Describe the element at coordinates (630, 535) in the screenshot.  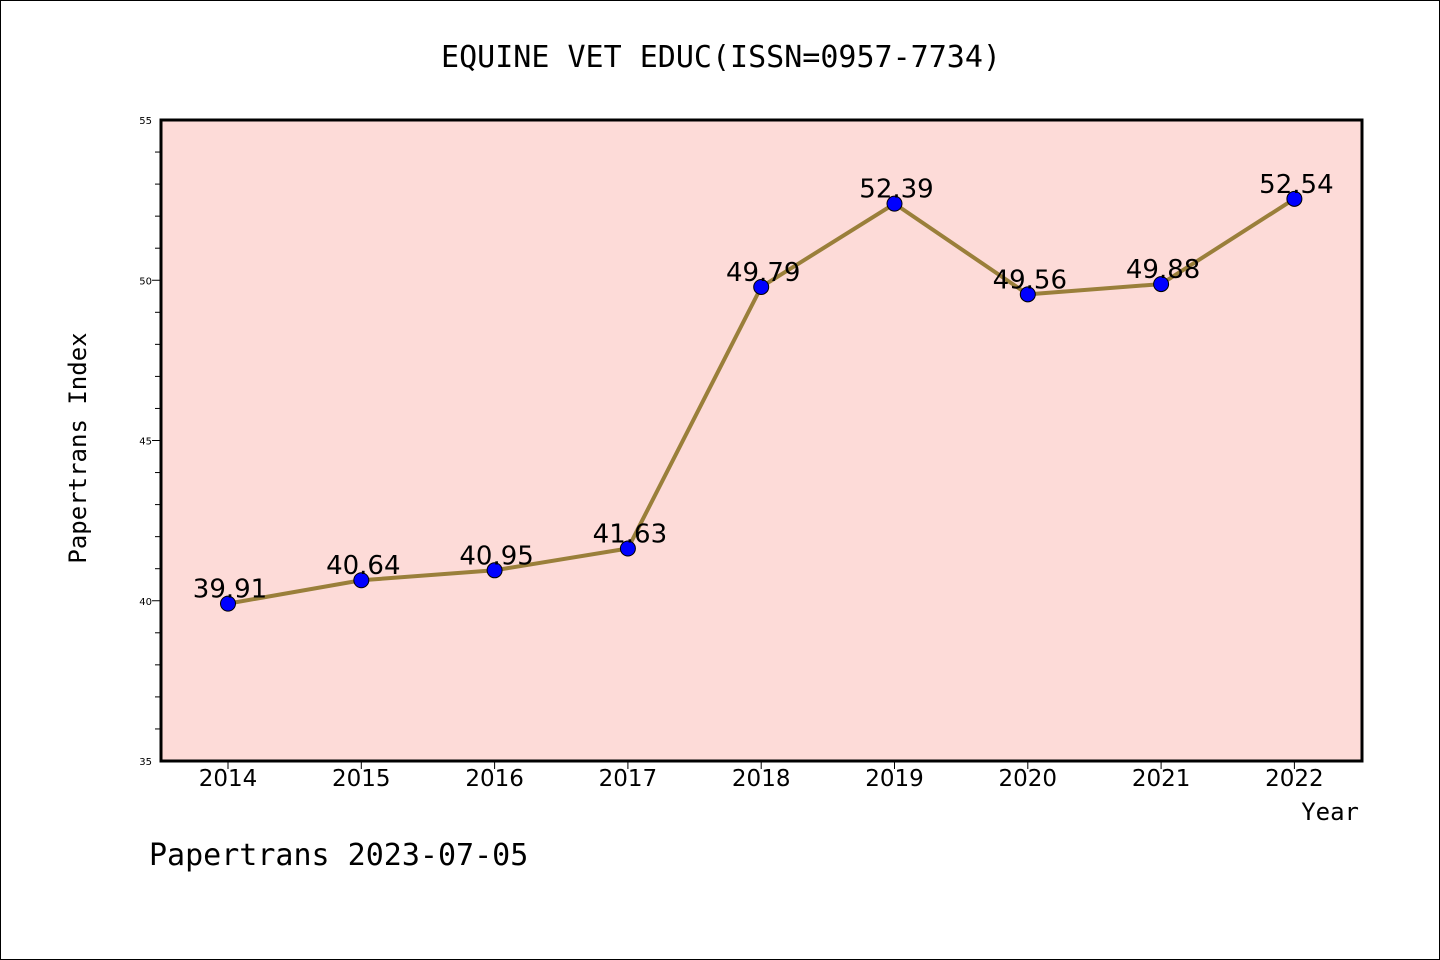
I see `data-label: 41.63` at that location.